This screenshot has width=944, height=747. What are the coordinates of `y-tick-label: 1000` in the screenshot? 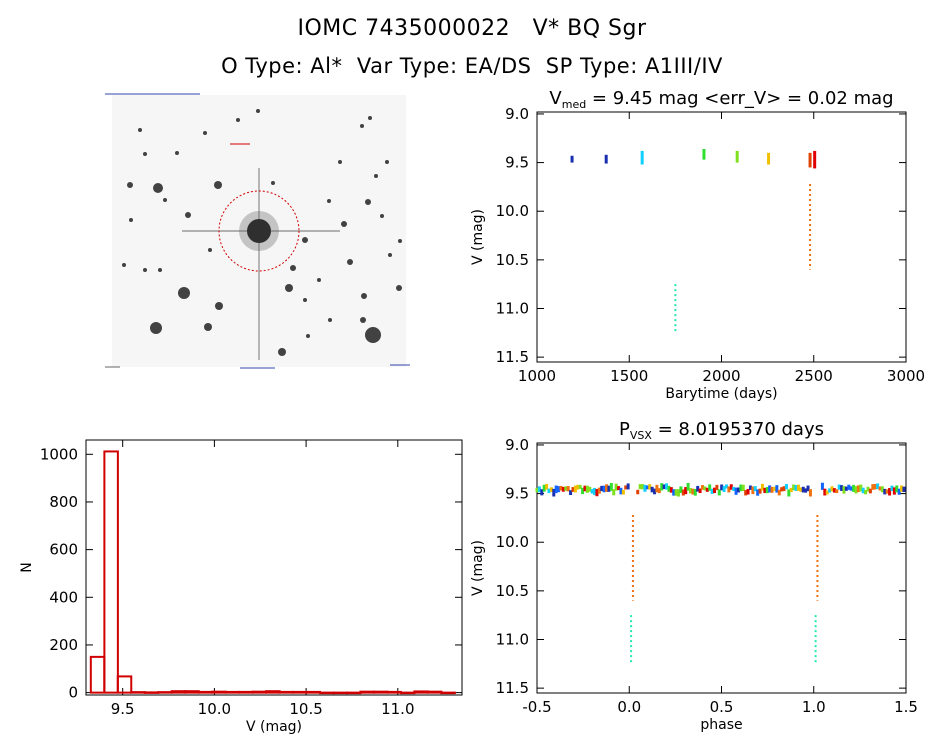 It's located at (59, 454).